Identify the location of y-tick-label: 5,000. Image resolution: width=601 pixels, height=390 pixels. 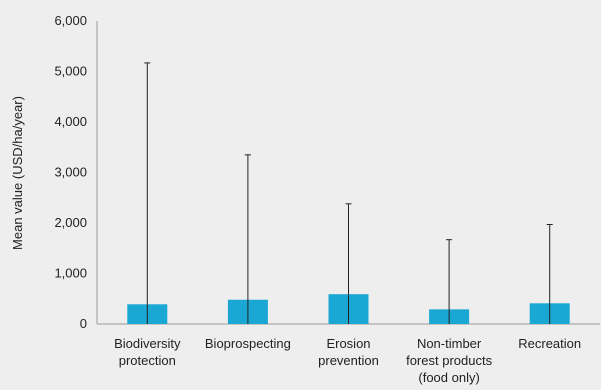
(70, 71).